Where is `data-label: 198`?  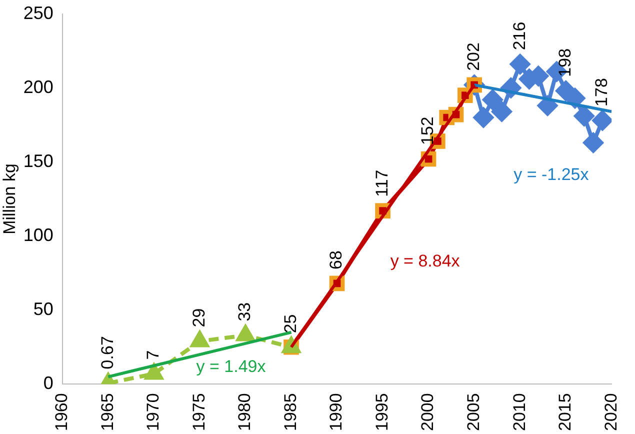 data-label: 198 is located at coordinates (565, 62).